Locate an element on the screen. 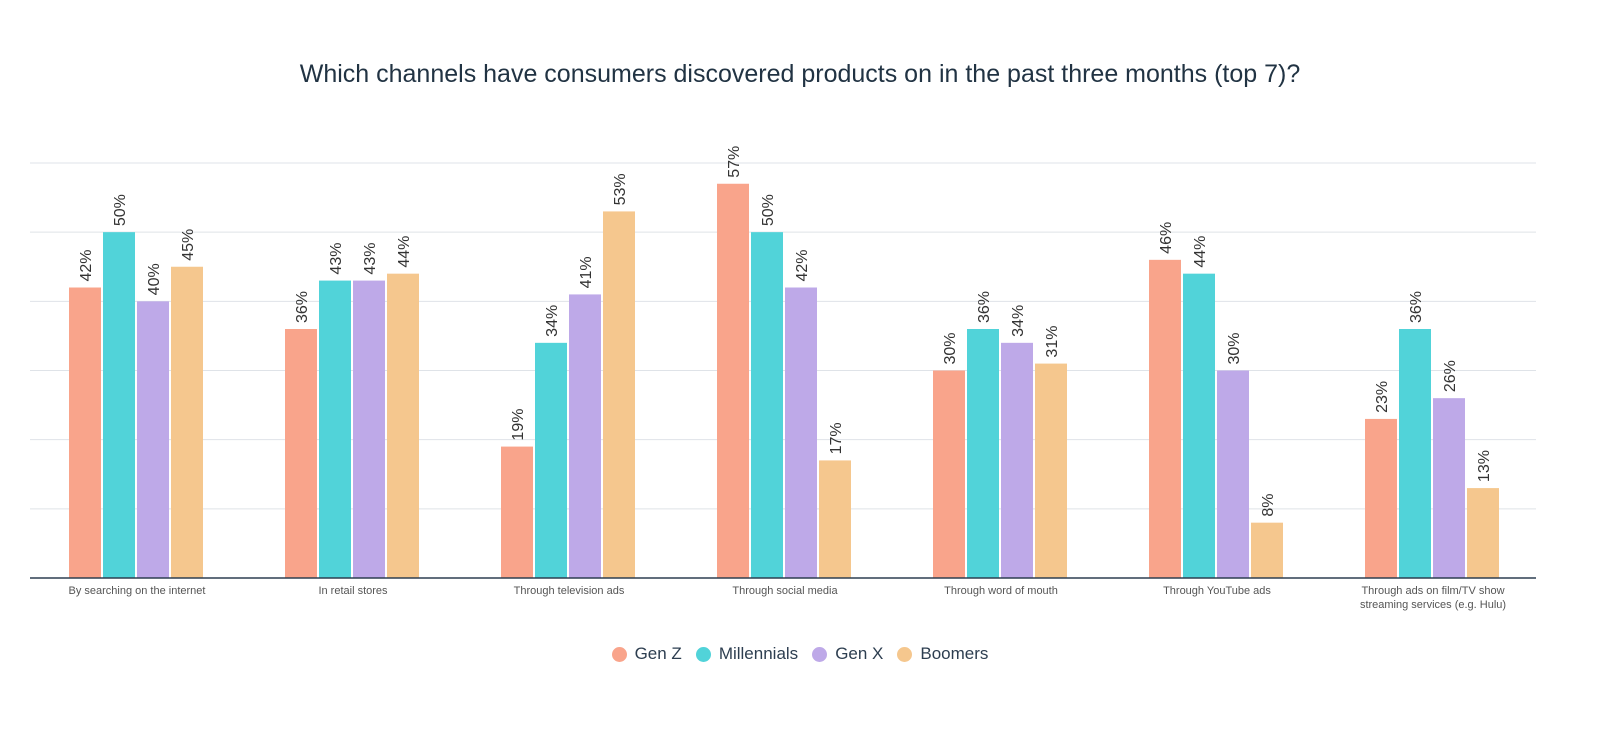  legend-item: Gen Z is located at coordinates (646, 654).